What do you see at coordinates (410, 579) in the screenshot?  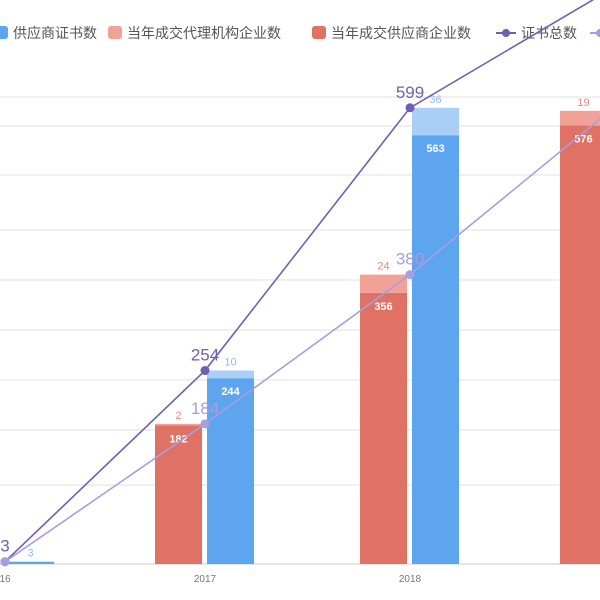 I see `x-tick-label: 2018` at bounding box center [410, 579].